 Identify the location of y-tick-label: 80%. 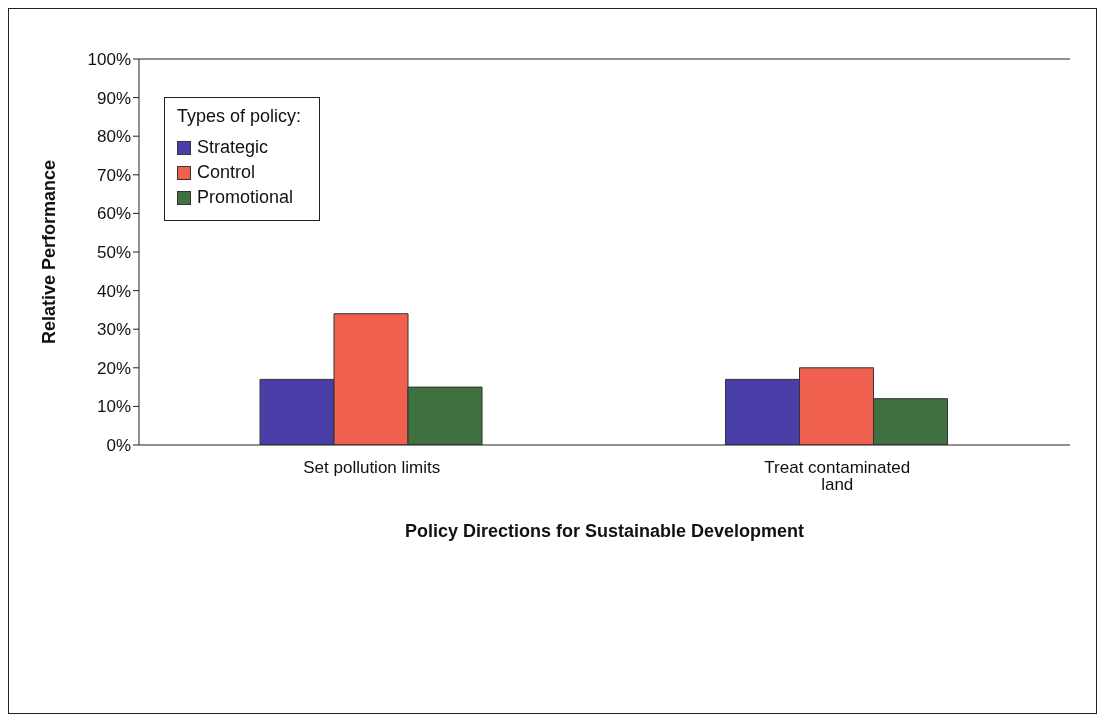
(113, 137).